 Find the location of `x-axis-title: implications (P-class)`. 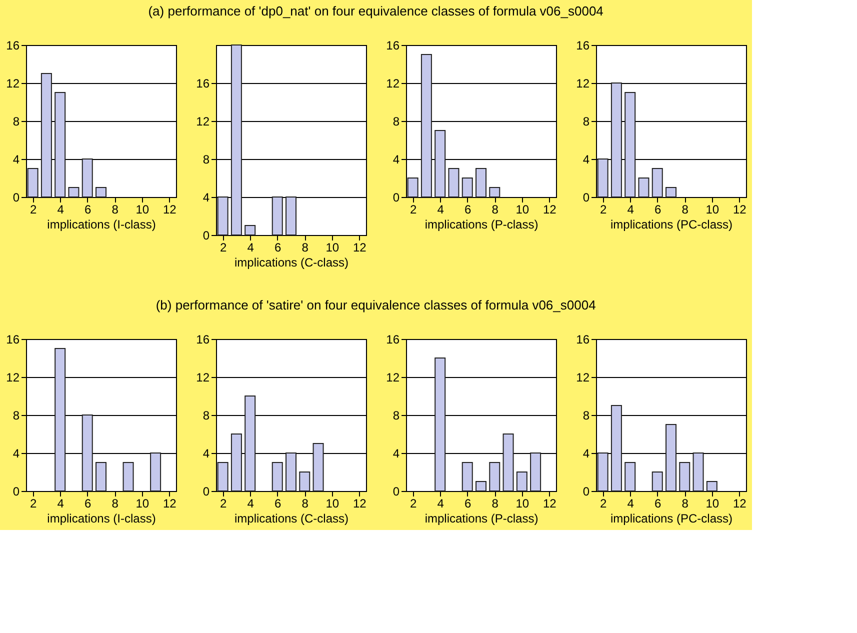

x-axis-title: implications (P-class) is located at coordinates (481, 519).